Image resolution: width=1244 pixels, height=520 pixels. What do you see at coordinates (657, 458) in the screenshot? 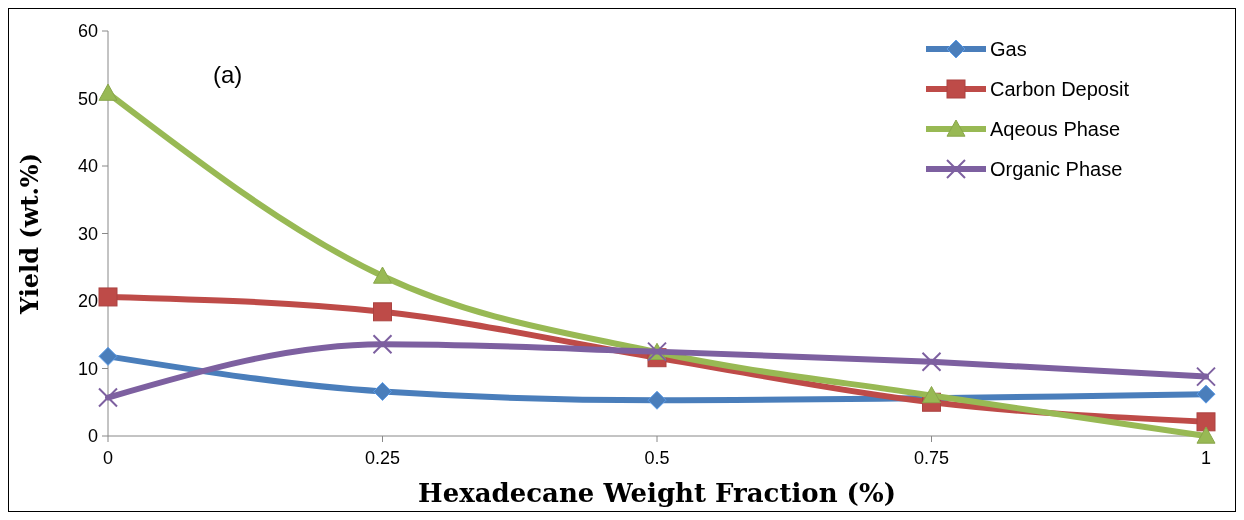
I see `x-tick-label: 0.5` at bounding box center [657, 458].